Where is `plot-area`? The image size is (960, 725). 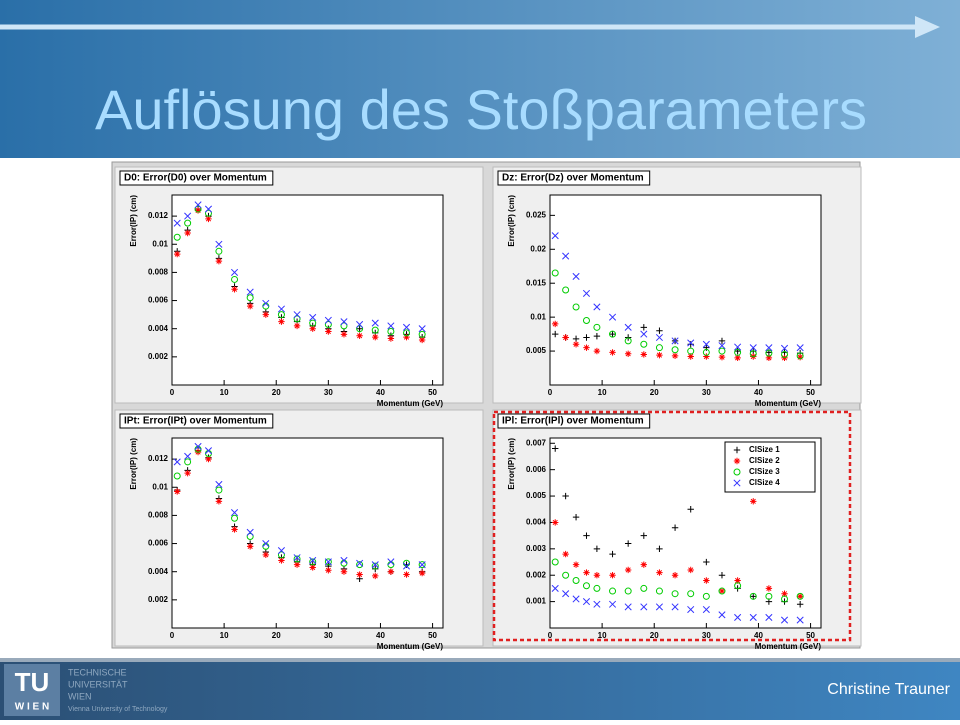 plot-area is located at coordinates (307, 290).